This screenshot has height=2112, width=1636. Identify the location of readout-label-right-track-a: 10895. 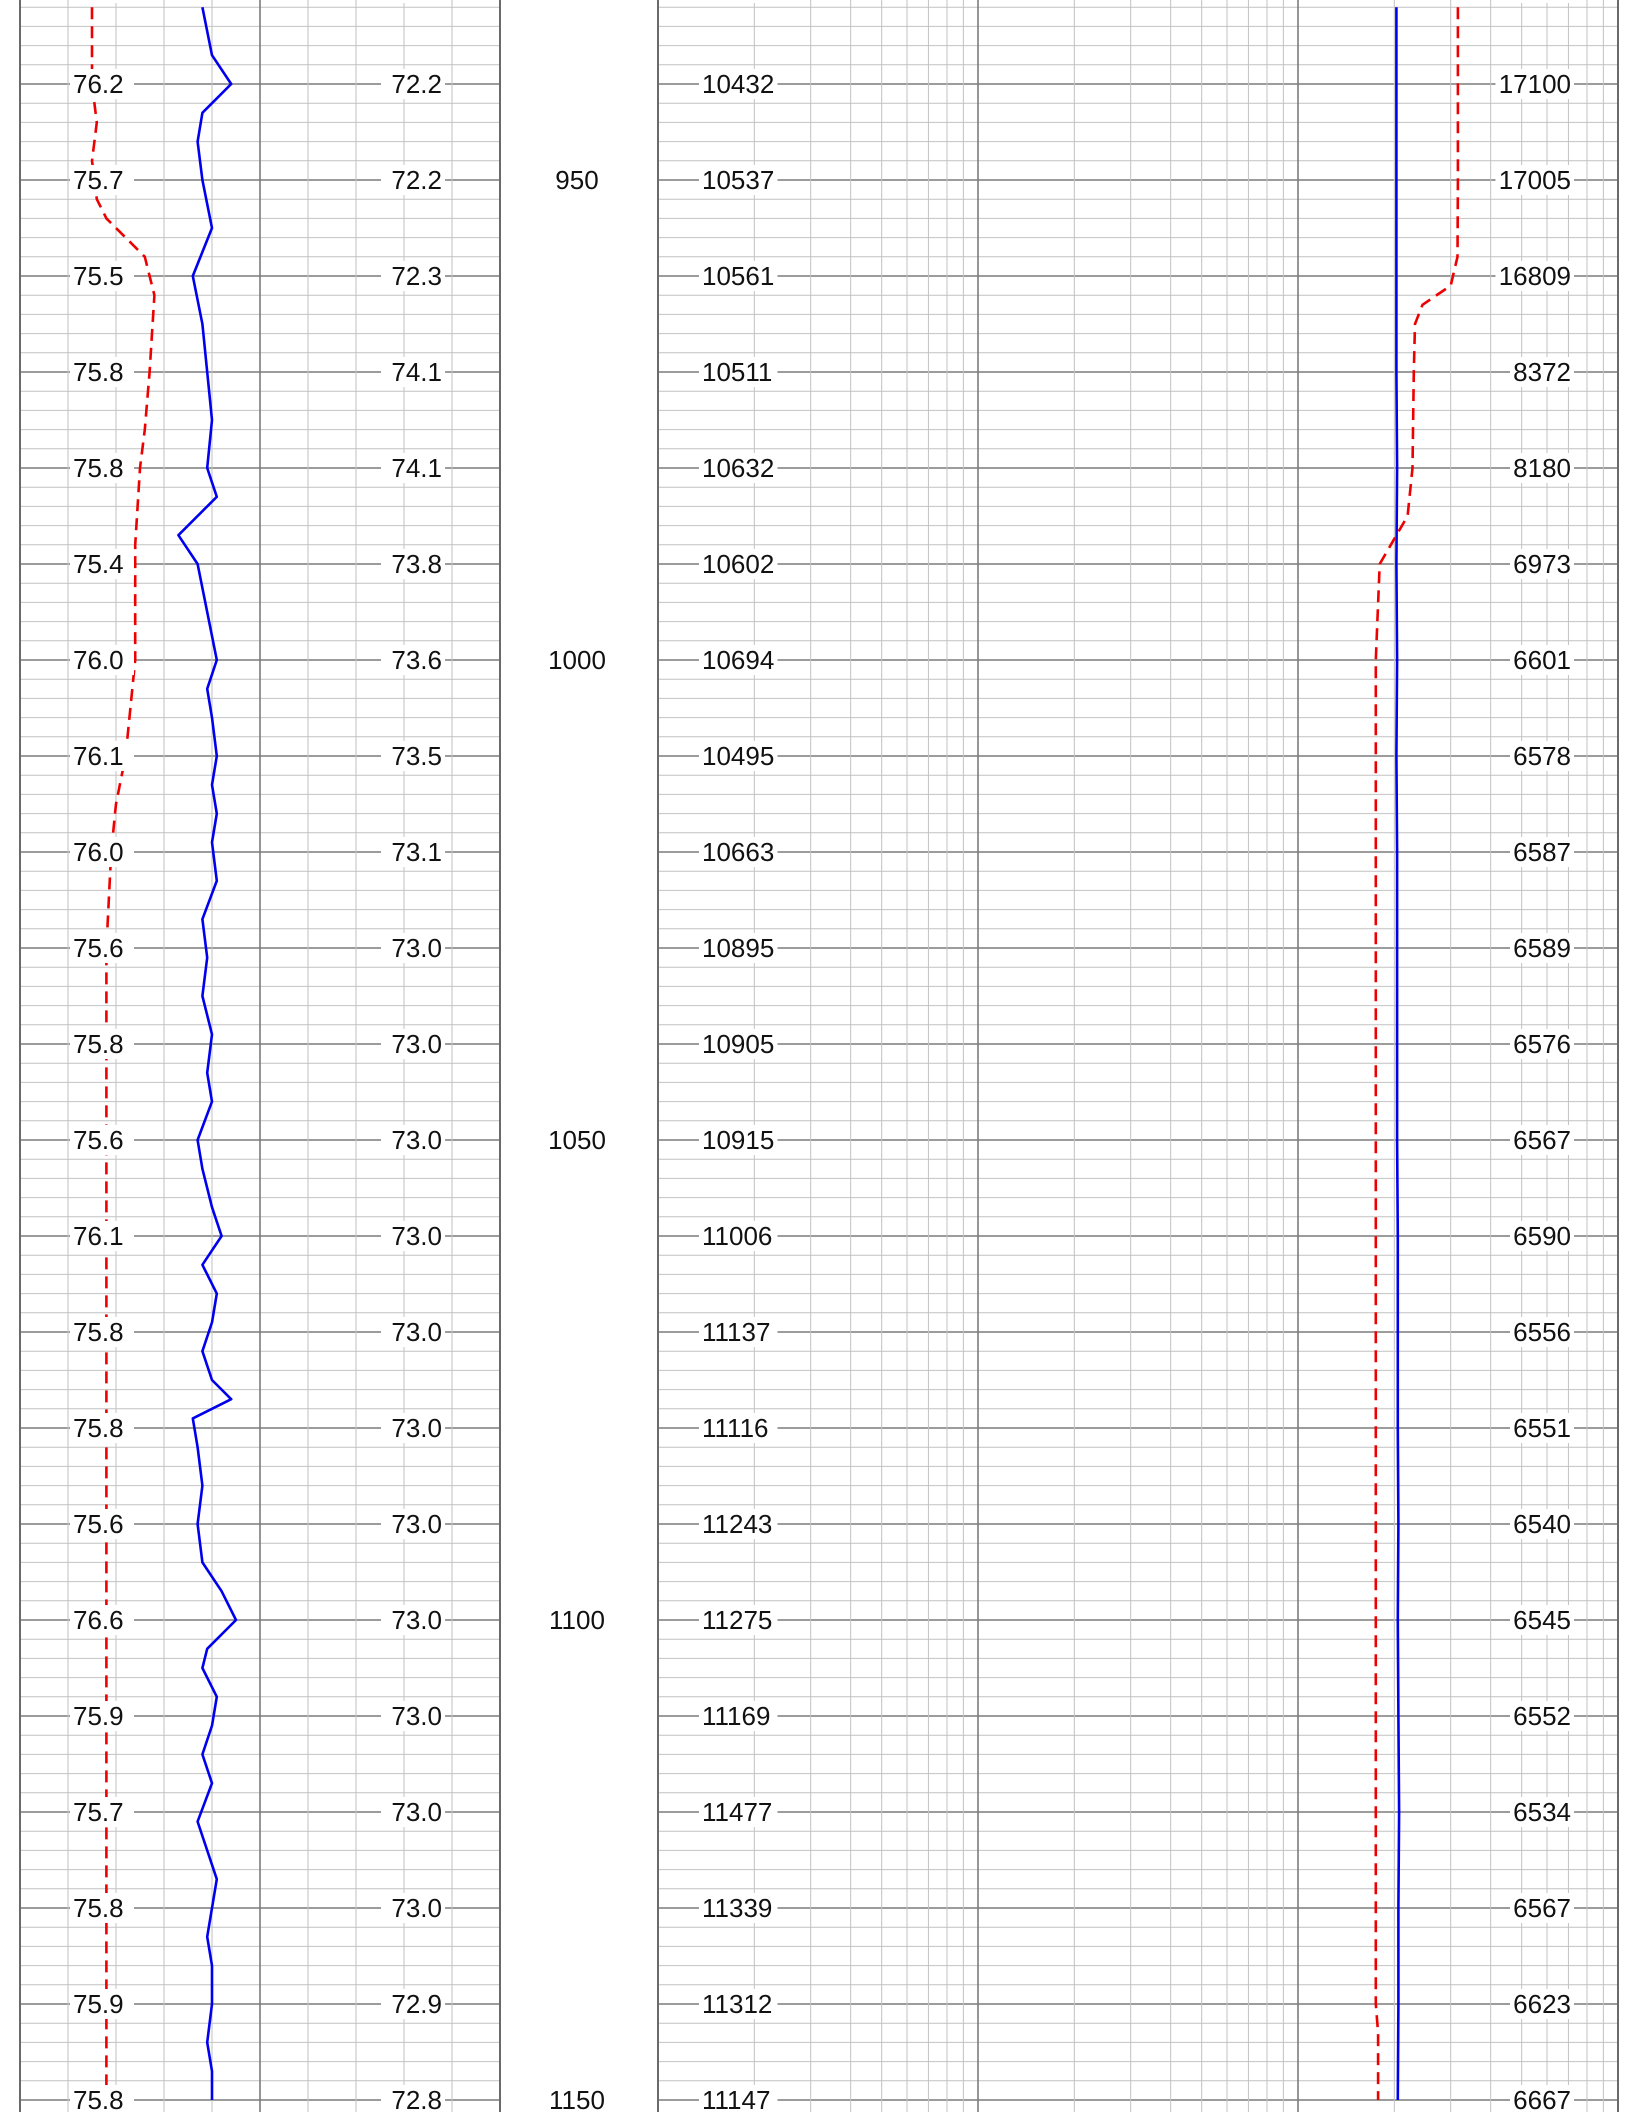
(738, 948).